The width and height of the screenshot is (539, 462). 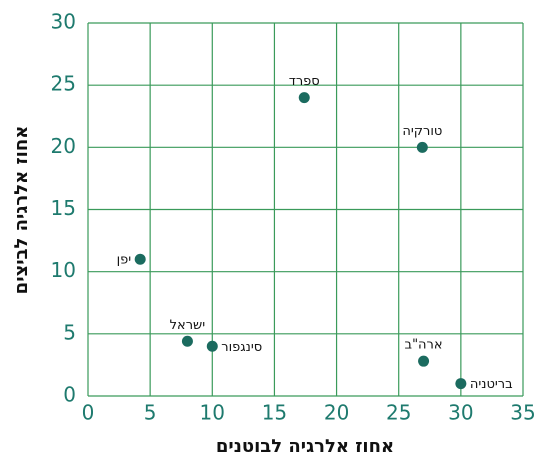 What do you see at coordinates (63, 208) in the screenshot?
I see `y-tick-label: 15` at bounding box center [63, 208].